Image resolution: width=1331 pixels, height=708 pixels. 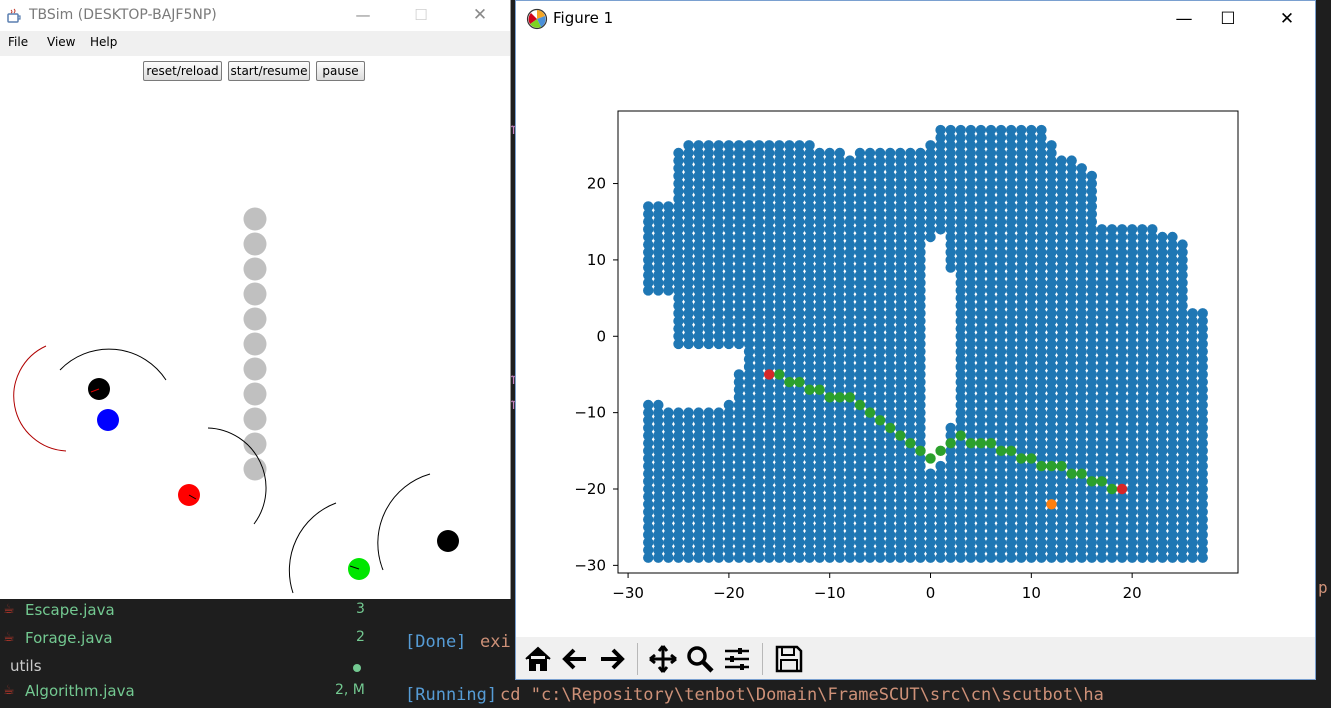 I want to click on start-resume-button: start/resume, so click(x=269, y=71).